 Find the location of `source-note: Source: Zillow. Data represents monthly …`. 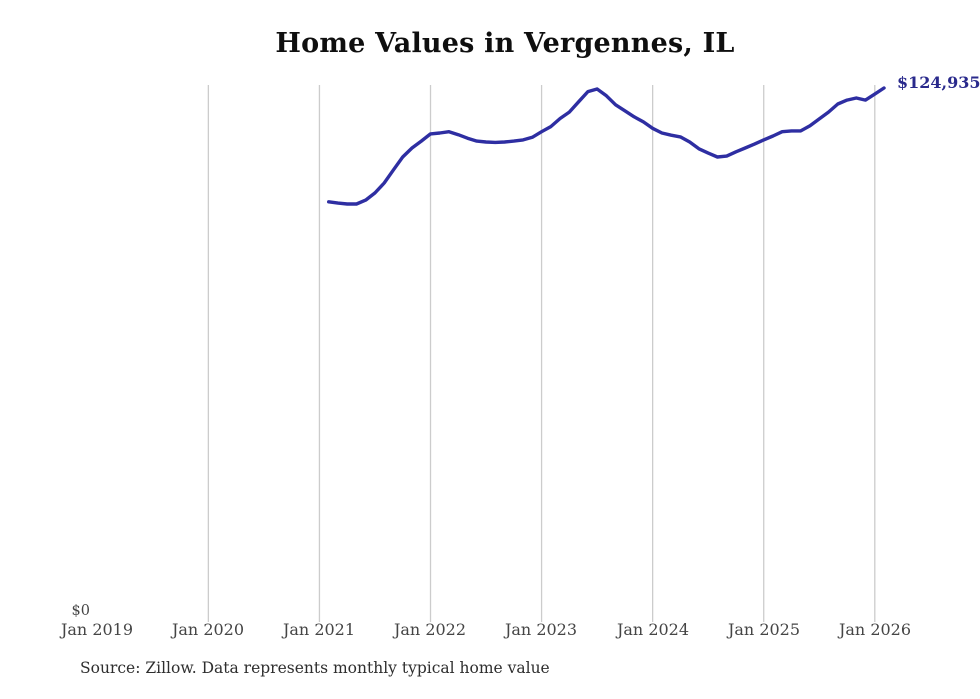

source-note: Source: Zillow. Data represents monthly … is located at coordinates (315, 668).